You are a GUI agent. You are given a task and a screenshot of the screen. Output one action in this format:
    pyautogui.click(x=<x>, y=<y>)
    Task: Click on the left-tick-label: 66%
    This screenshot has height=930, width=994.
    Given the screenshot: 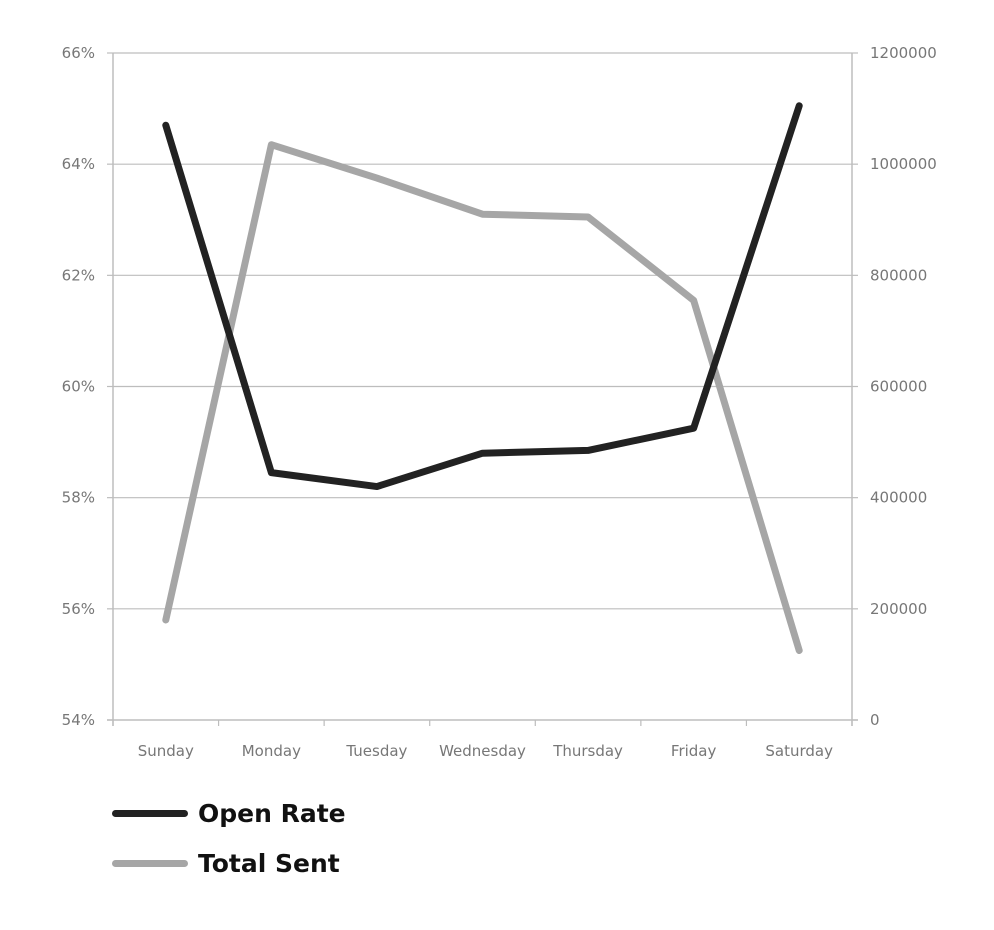 What is the action you would take?
    pyautogui.click(x=78, y=53)
    